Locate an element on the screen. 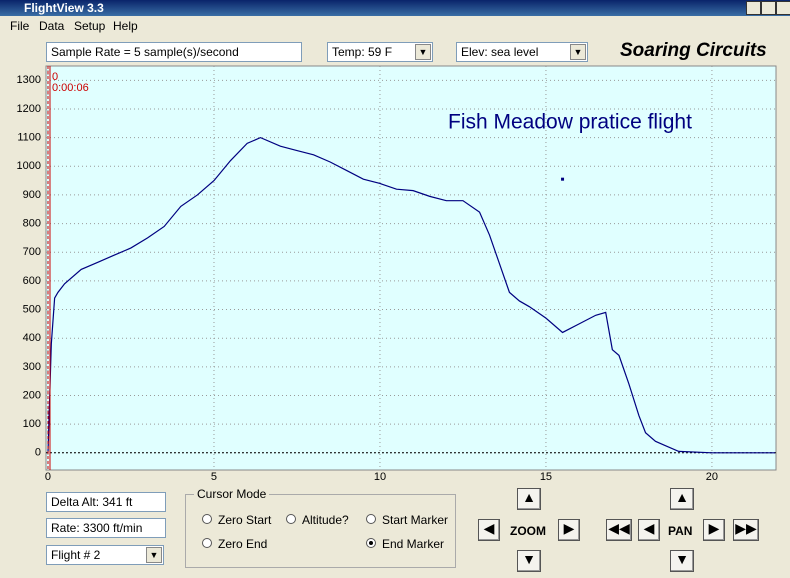 Image resolution: width=790 pixels, height=578 pixels. group-title: Cursor Mode is located at coordinates (232, 494).